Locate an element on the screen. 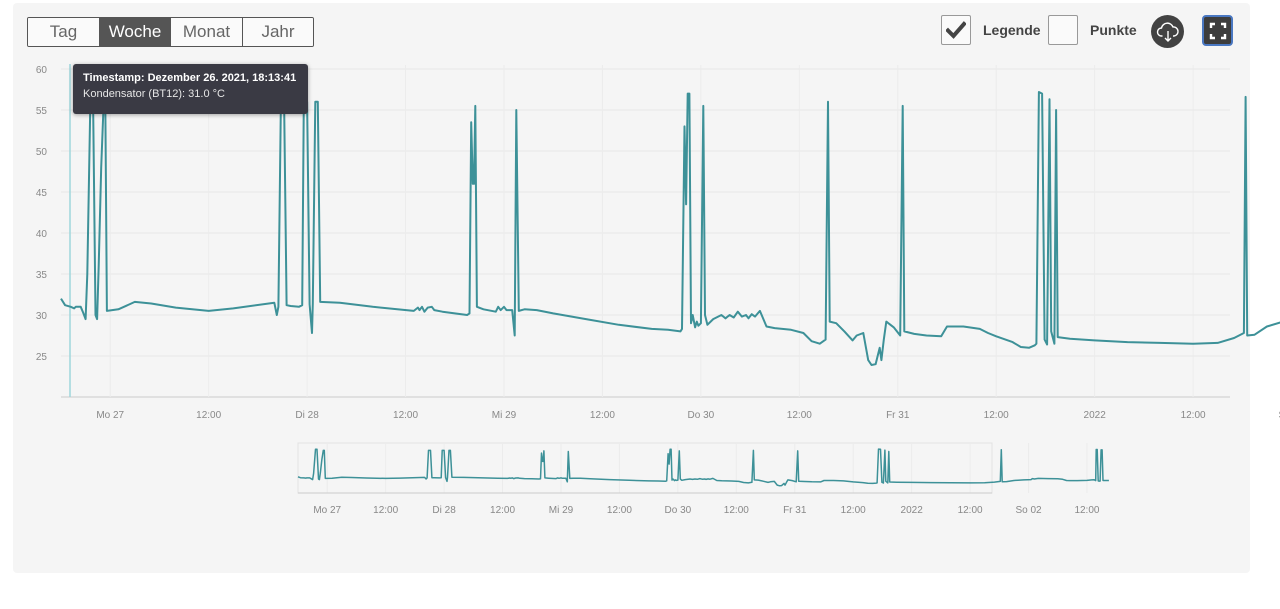 This screenshot has height=609, width=1280. y-tick-label: 35 is located at coordinates (42, 275).